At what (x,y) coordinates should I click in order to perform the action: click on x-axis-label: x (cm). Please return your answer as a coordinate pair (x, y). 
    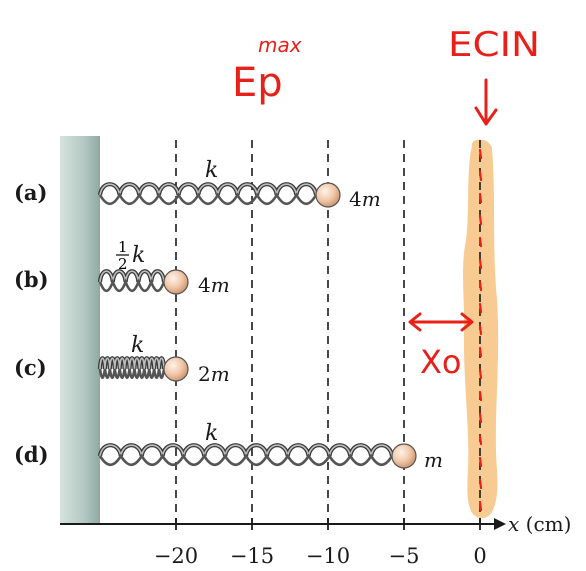
    Looking at the image, I should click on (539, 524).